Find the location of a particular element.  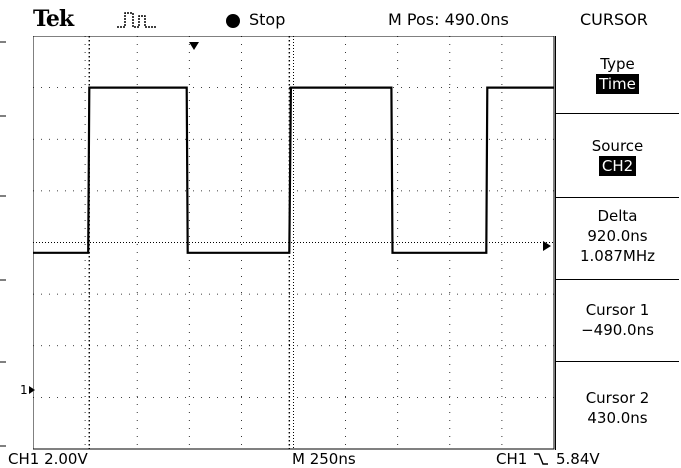

channel-arrow-icon is located at coordinates (32, 390).